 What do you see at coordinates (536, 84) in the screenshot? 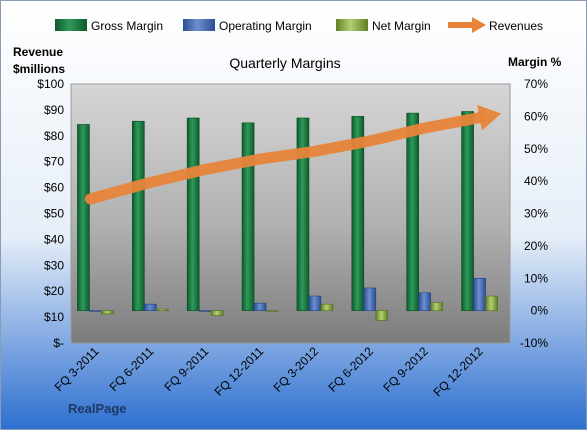
I see `right-tick-label: 70%` at bounding box center [536, 84].